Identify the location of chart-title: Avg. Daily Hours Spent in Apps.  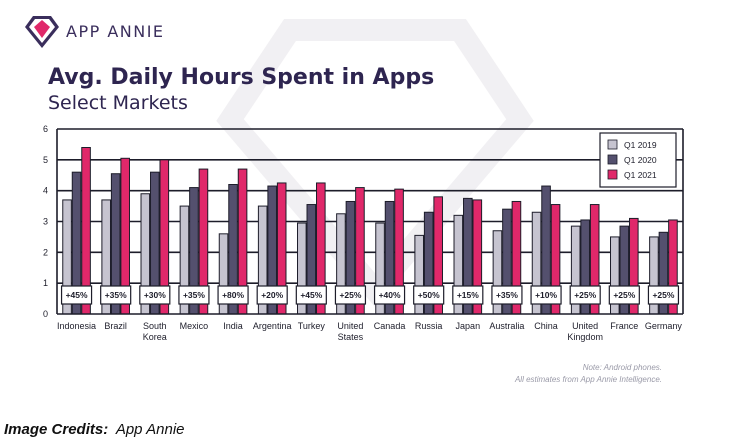
(241, 77).